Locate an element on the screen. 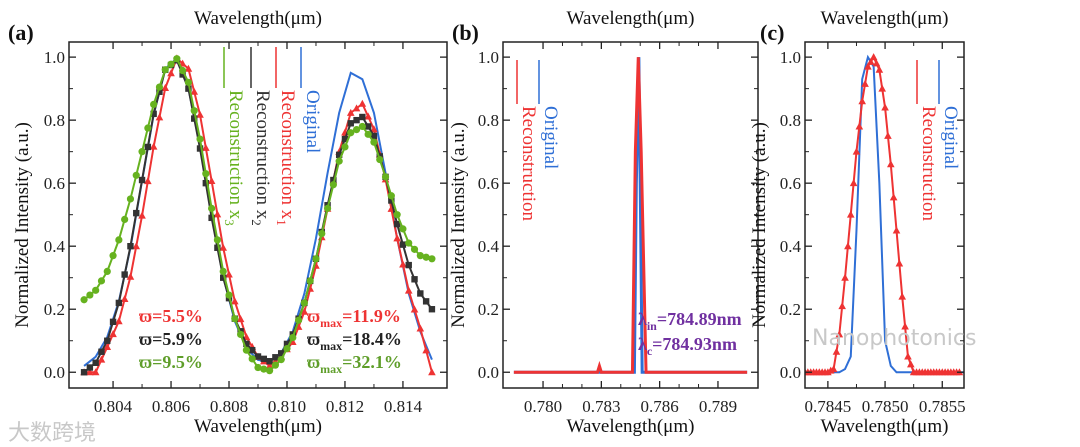 Image resolution: width=1080 pixels, height=447 pixels. annotation: ϖmax=18.4% is located at coordinates (354, 341).